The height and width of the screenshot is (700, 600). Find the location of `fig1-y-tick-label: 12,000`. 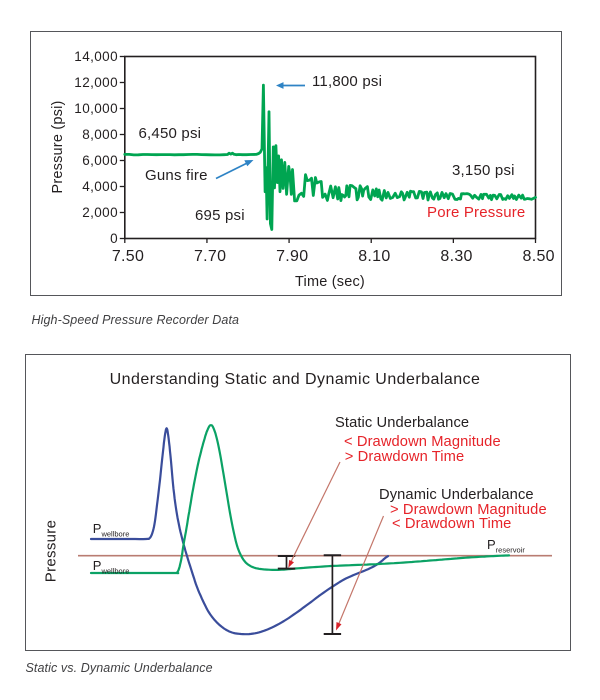

fig1-y-tick-label: 12,000 is located at coordinates (96, 82).